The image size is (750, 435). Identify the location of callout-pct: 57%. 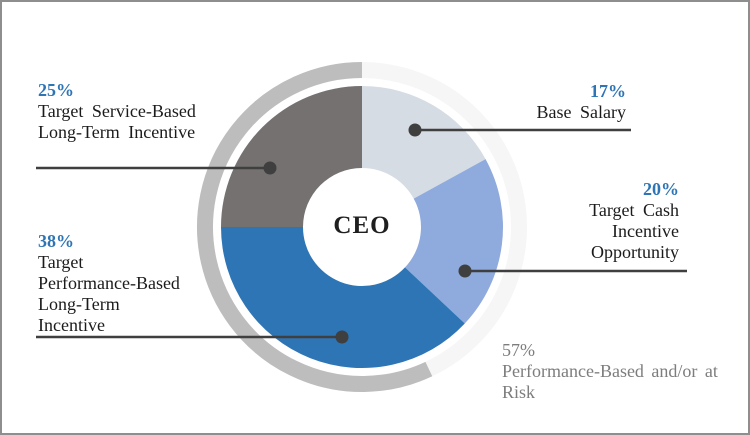
(518, 350).